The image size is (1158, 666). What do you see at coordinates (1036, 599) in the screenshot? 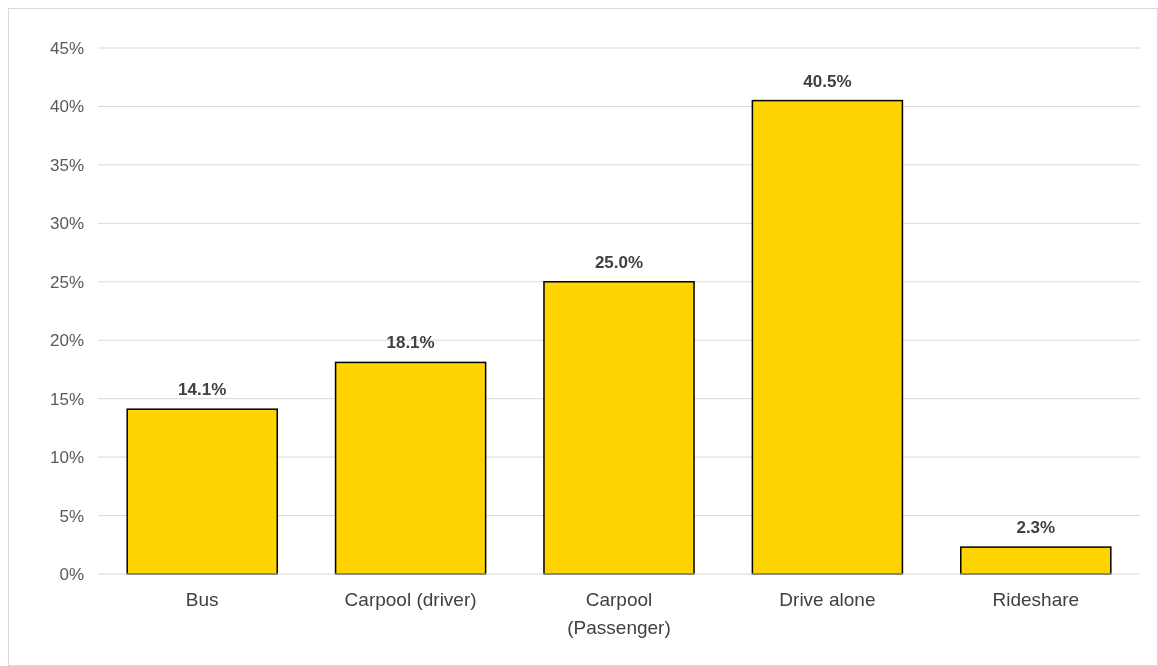
I see `x-tick-label: Rideshare` at bounding box center [1036, 599].